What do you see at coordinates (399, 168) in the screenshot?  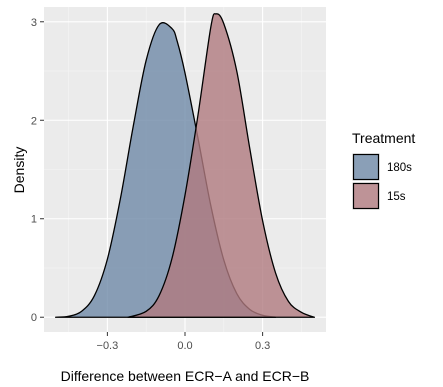 I see `legend-label-180s: 180s` at bounding box center [399, 168].